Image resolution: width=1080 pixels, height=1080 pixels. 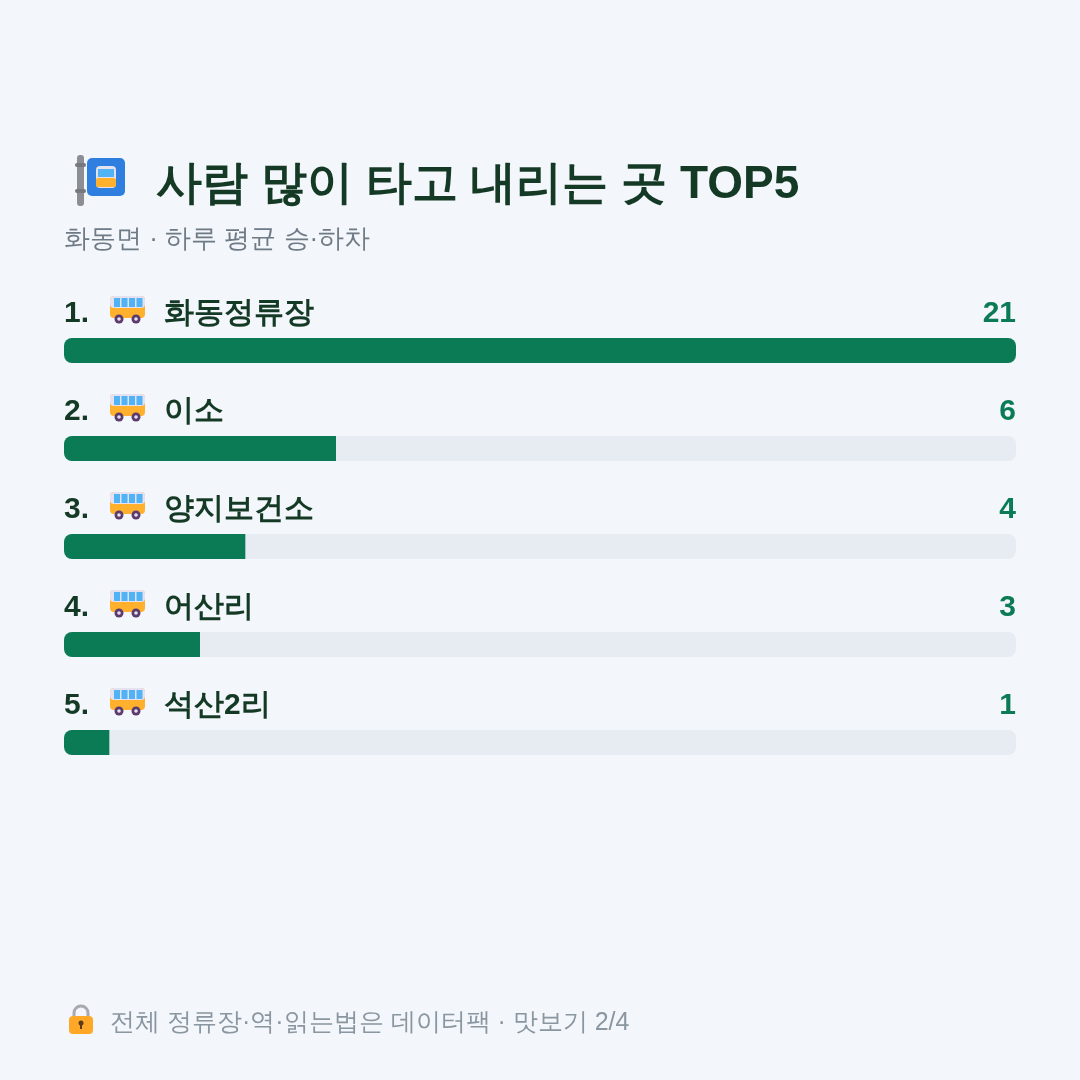 What do you see at coordinates (167, 703) in the screenshot?
I see `category-label: 5. 석산2리` at bounding box center [167, 703].